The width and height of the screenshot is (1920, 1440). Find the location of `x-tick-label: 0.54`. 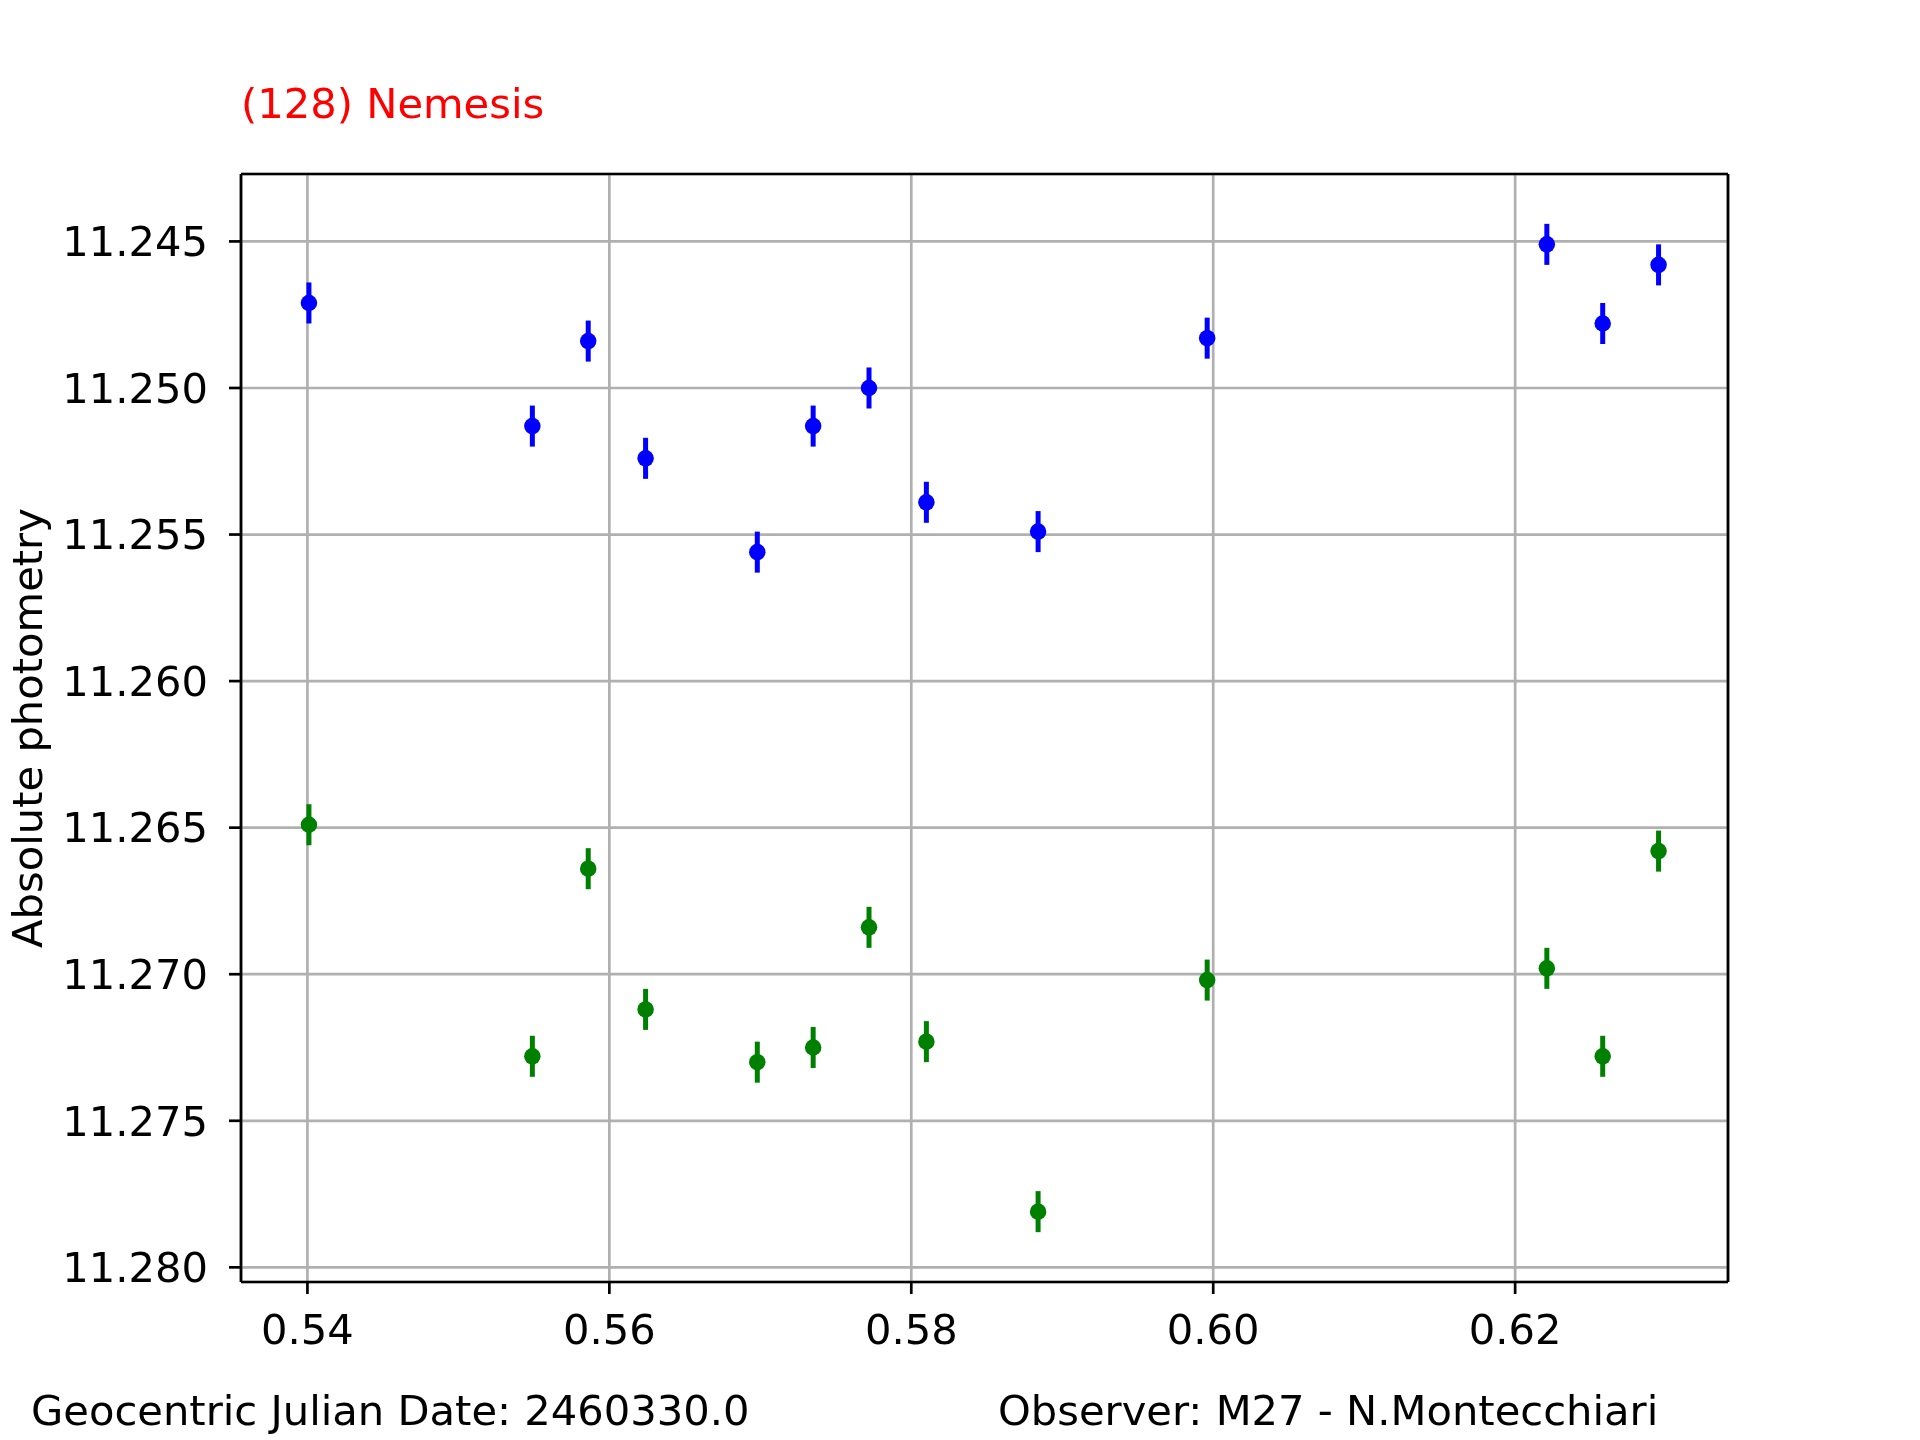

x-tick-label: 0.54 is located at coordinates (307, 1329).